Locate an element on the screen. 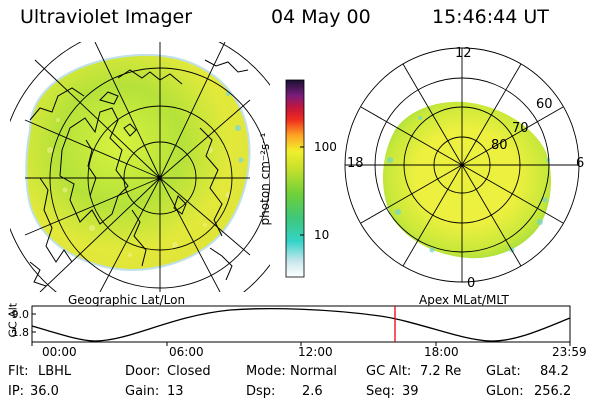  gc-alt-value: 7.2 Re is located at coordinates (441, 371).